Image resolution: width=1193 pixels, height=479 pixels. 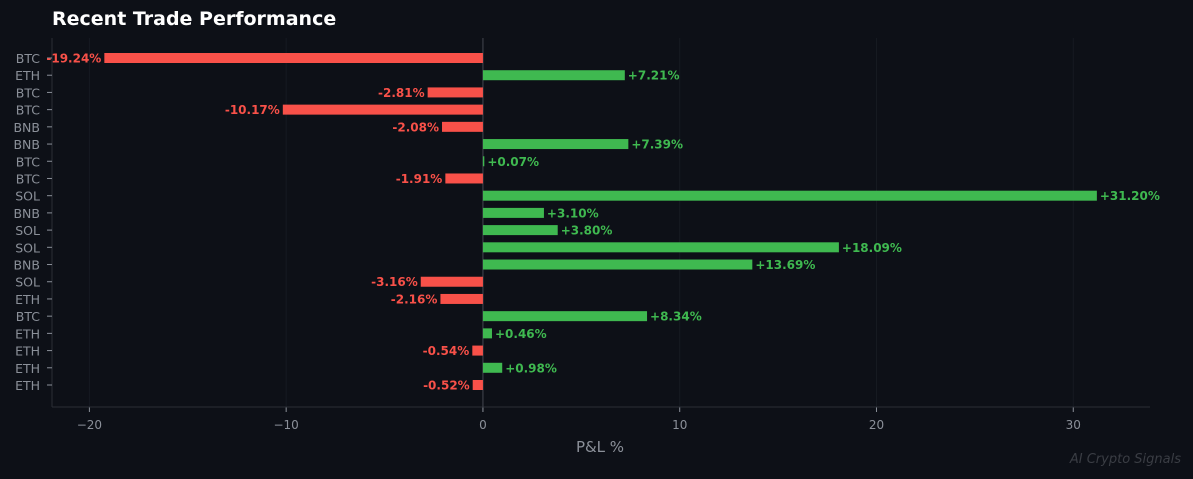 What do you see at coordinates (573, 213) in the screenshot?
I see `data-label: +3.10%` at bounding box center [573, 213].